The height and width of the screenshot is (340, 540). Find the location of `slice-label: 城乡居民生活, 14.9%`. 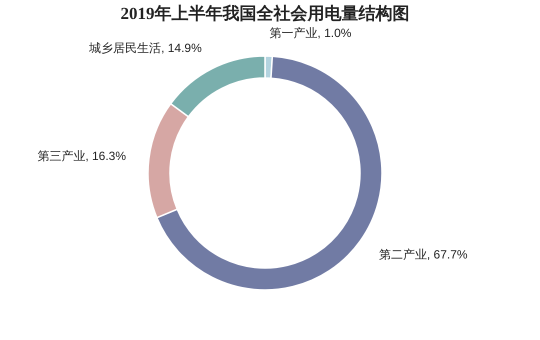

slice-label: 城乡居民生活, 14.9% is located at coordinates (145, 48).